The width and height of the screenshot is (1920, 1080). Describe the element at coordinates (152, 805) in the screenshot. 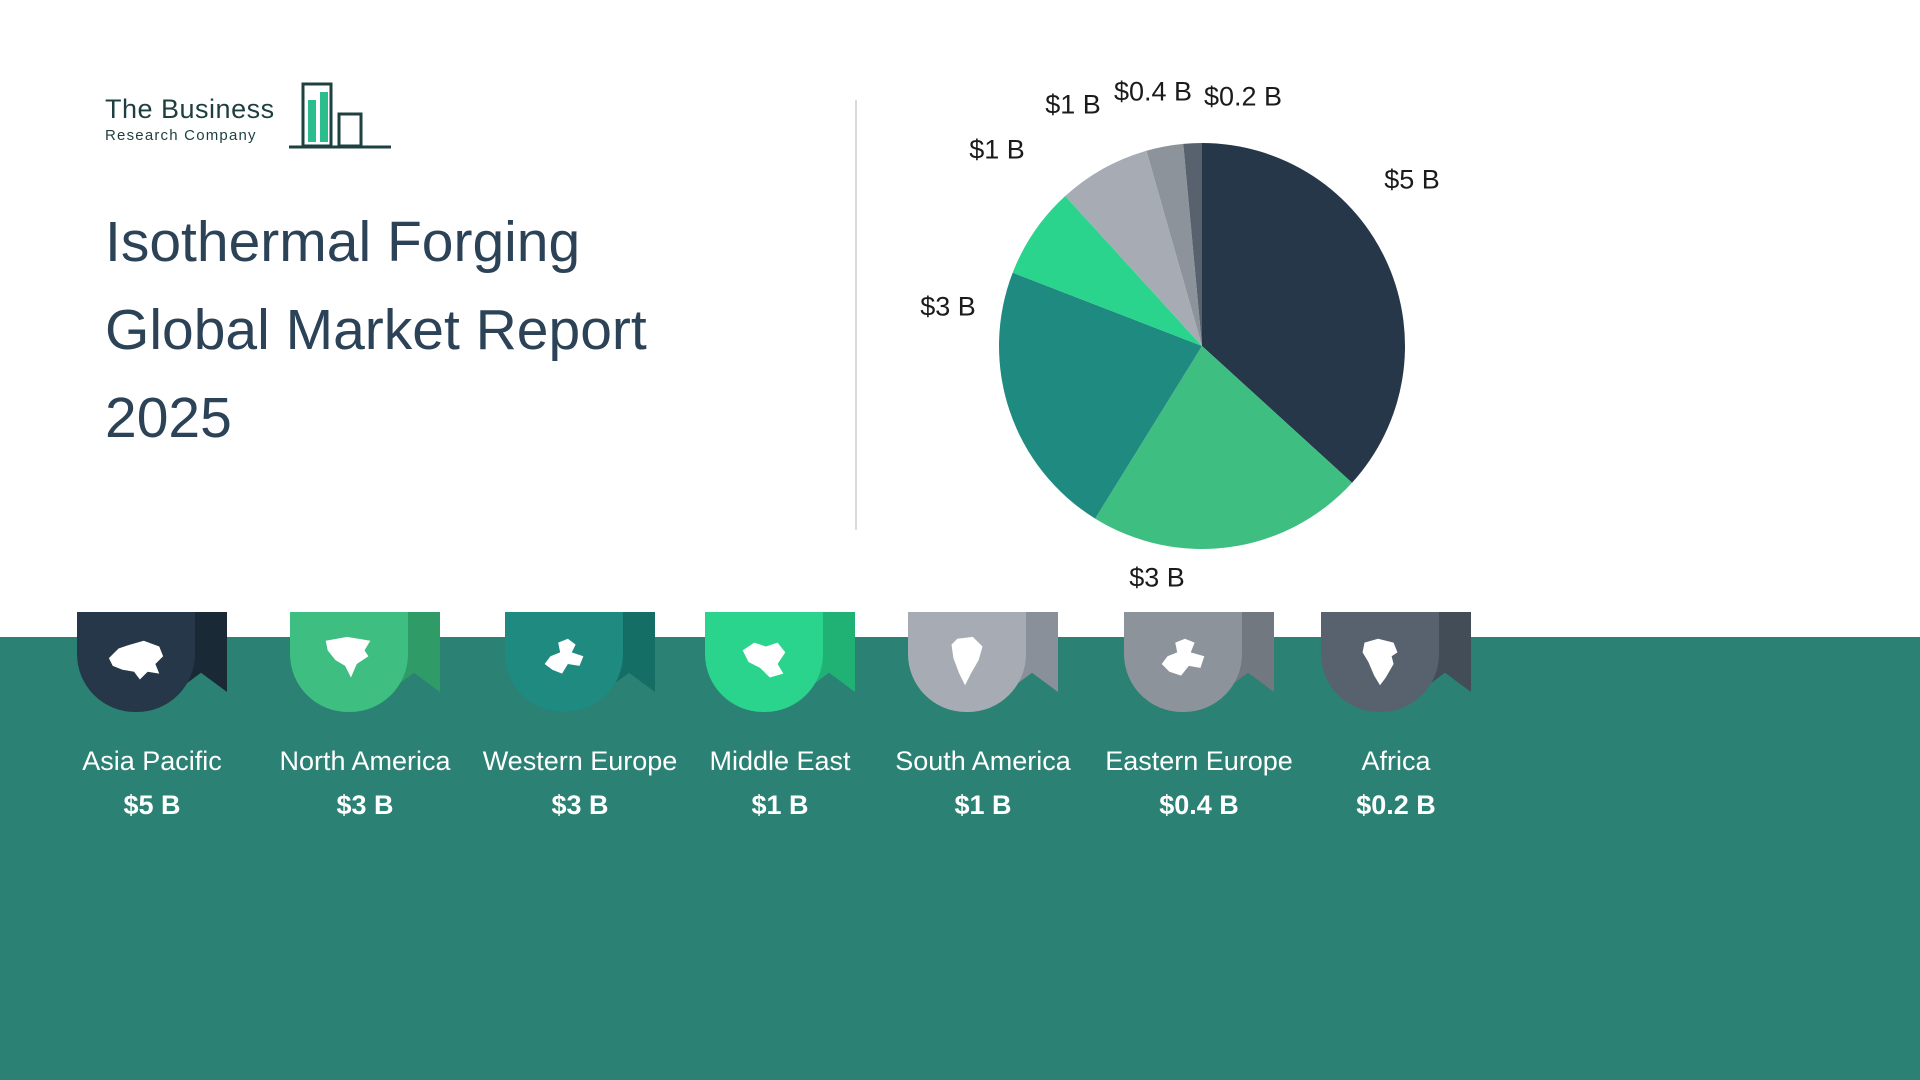

I see `region-value: $5 B` at that location.